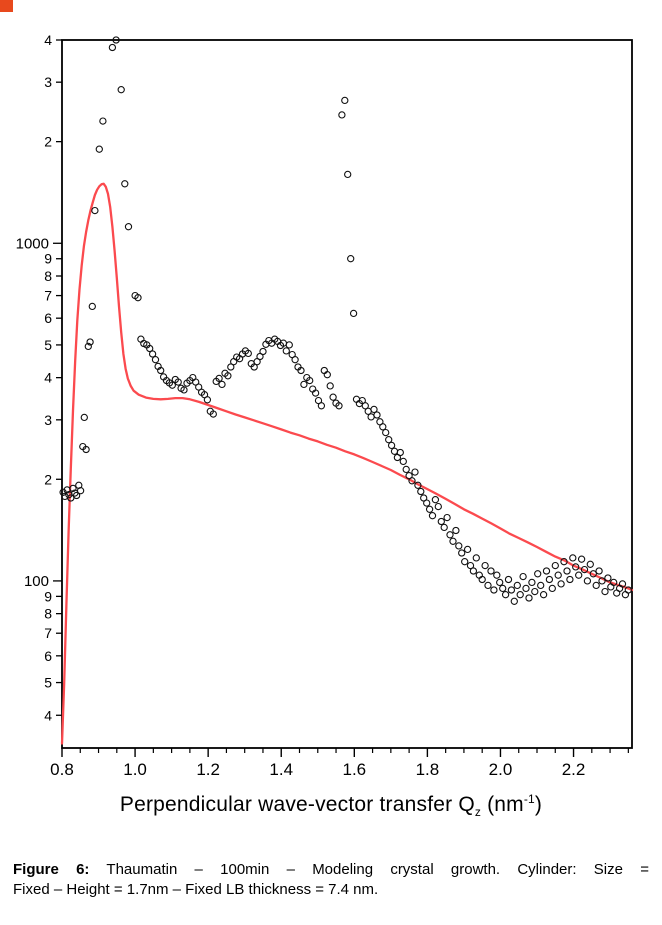  Describe the element at coordinates (48, 259) in the screenshot. I see `y-tick-label: 9` at that location.